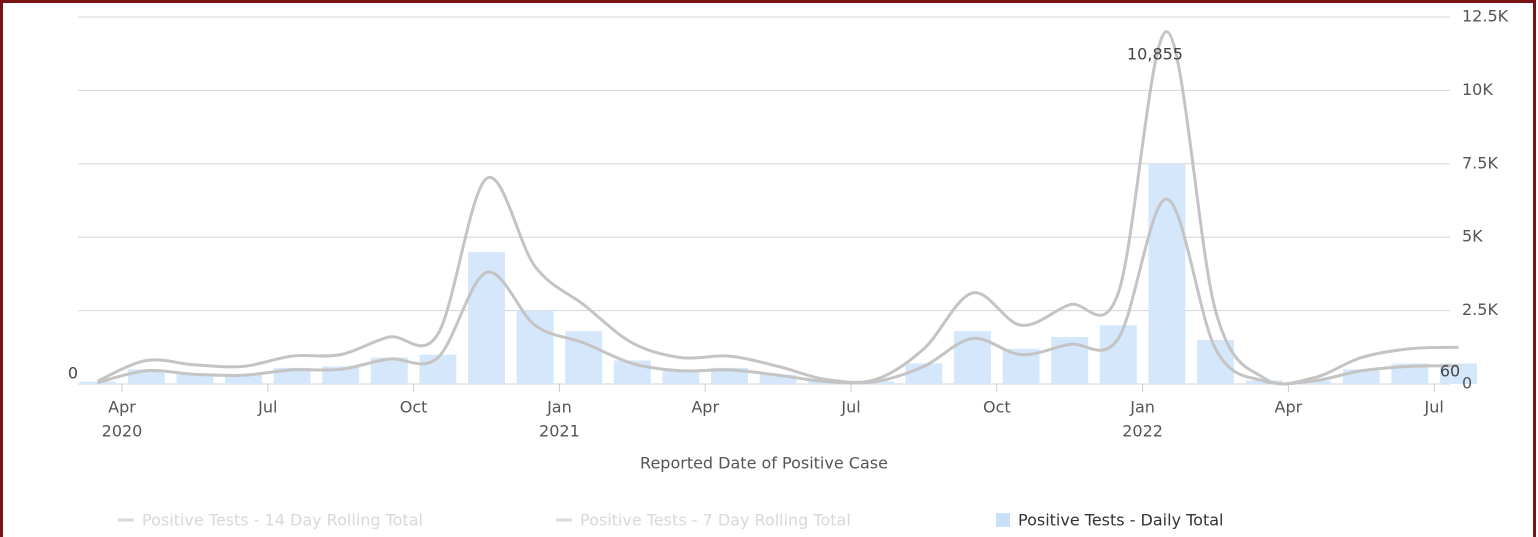 This screenshot has height=537, width=1538. Describe the element at coordinates (122, 431) in the screenshot. I see `x-tick-year: 2020` at that location.